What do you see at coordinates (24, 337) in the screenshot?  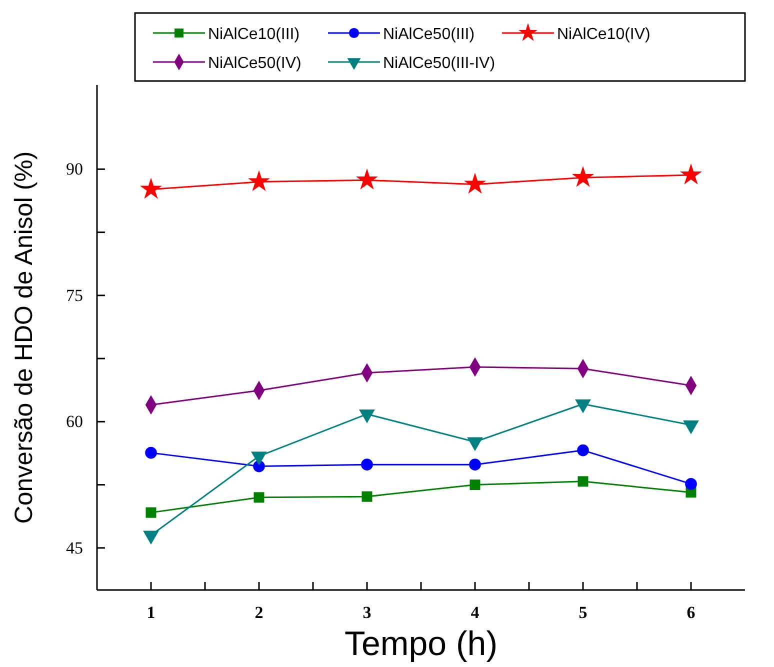 I see `y-axis-title: Conversão de HDO de Anisol (%)` at bounding box center [24, 337].